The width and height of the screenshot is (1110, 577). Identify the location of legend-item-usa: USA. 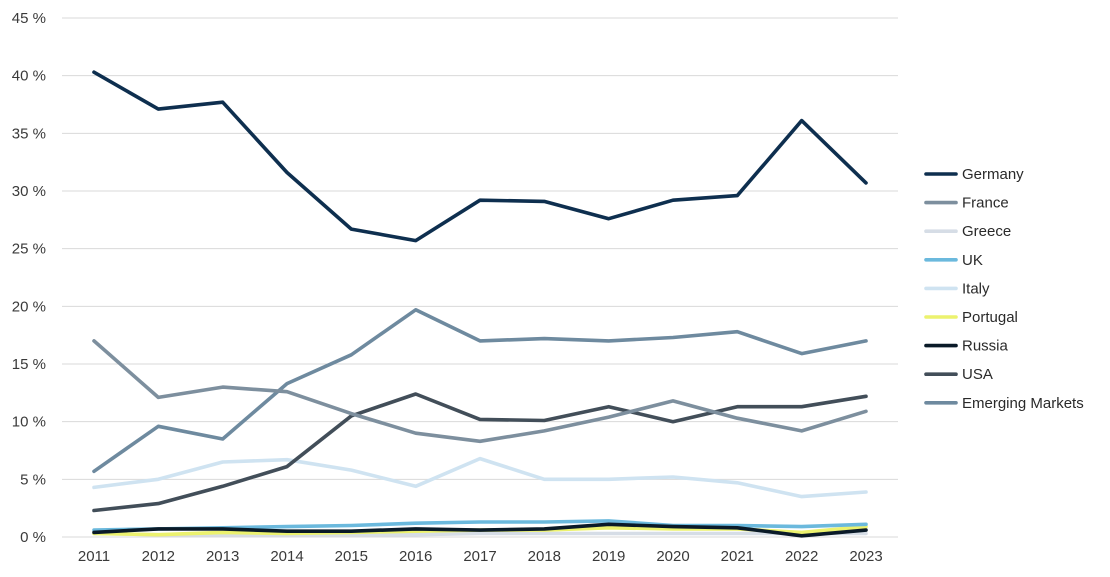
(958, 374).